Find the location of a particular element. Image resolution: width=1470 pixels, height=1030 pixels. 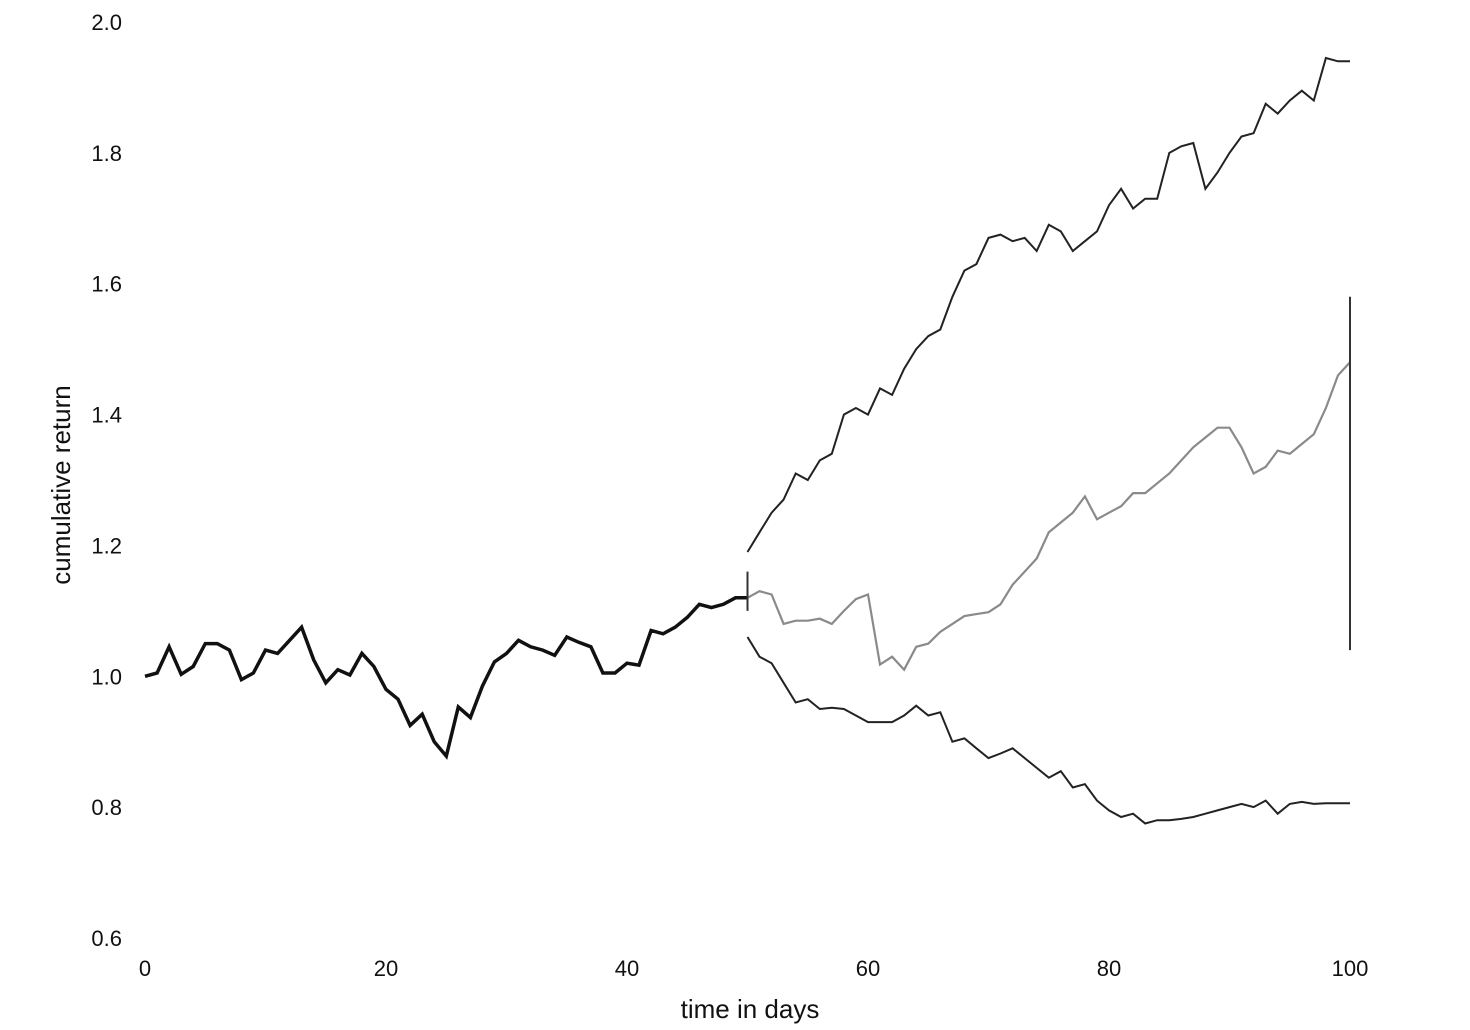

x-tick-label: 100 is located at coordinates (1350, 968).